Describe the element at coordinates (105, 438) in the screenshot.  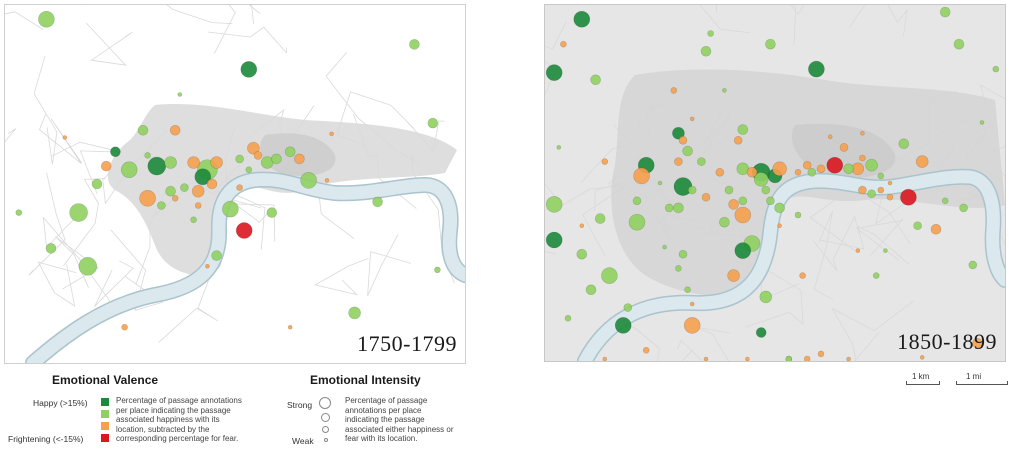
I see `swatch-red` at that location.